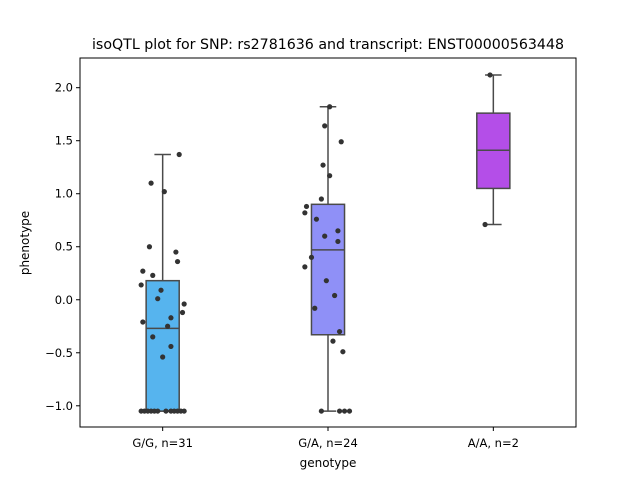  I want to click on y-tick-label: 1.5, so click(64, 141).